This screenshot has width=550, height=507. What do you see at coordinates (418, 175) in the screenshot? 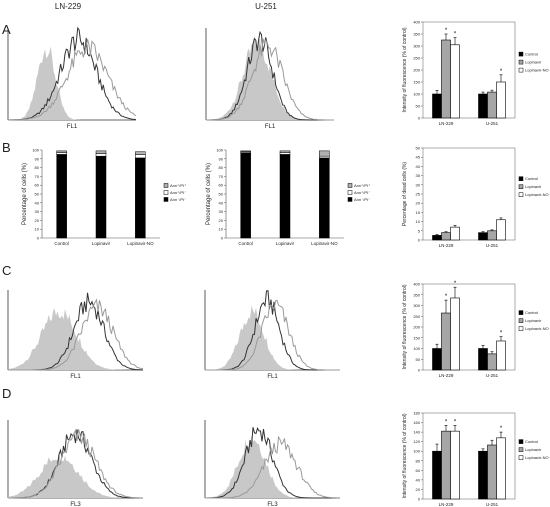
I see `y-tick-label: 35` at bounding box center [418, 175].